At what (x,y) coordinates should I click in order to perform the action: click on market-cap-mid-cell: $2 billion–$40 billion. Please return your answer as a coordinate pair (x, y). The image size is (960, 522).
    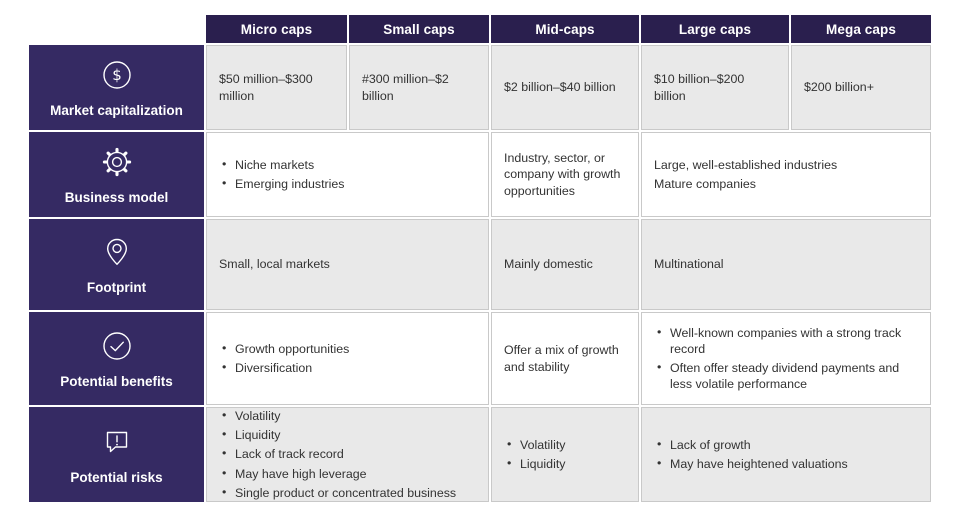
    Looking at the image, I should click on (565, 87).